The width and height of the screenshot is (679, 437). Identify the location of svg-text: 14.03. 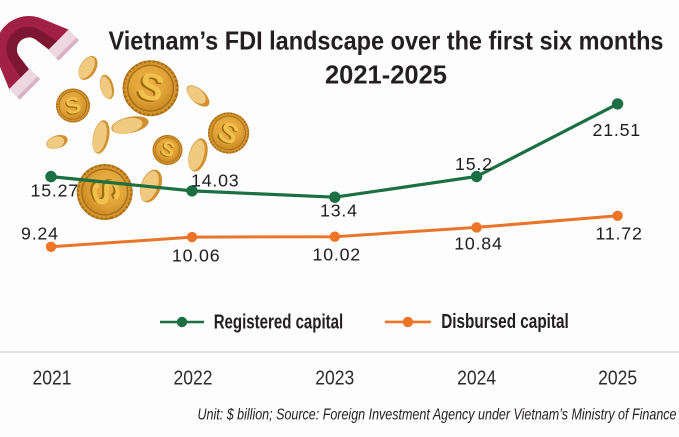
(215, 181).